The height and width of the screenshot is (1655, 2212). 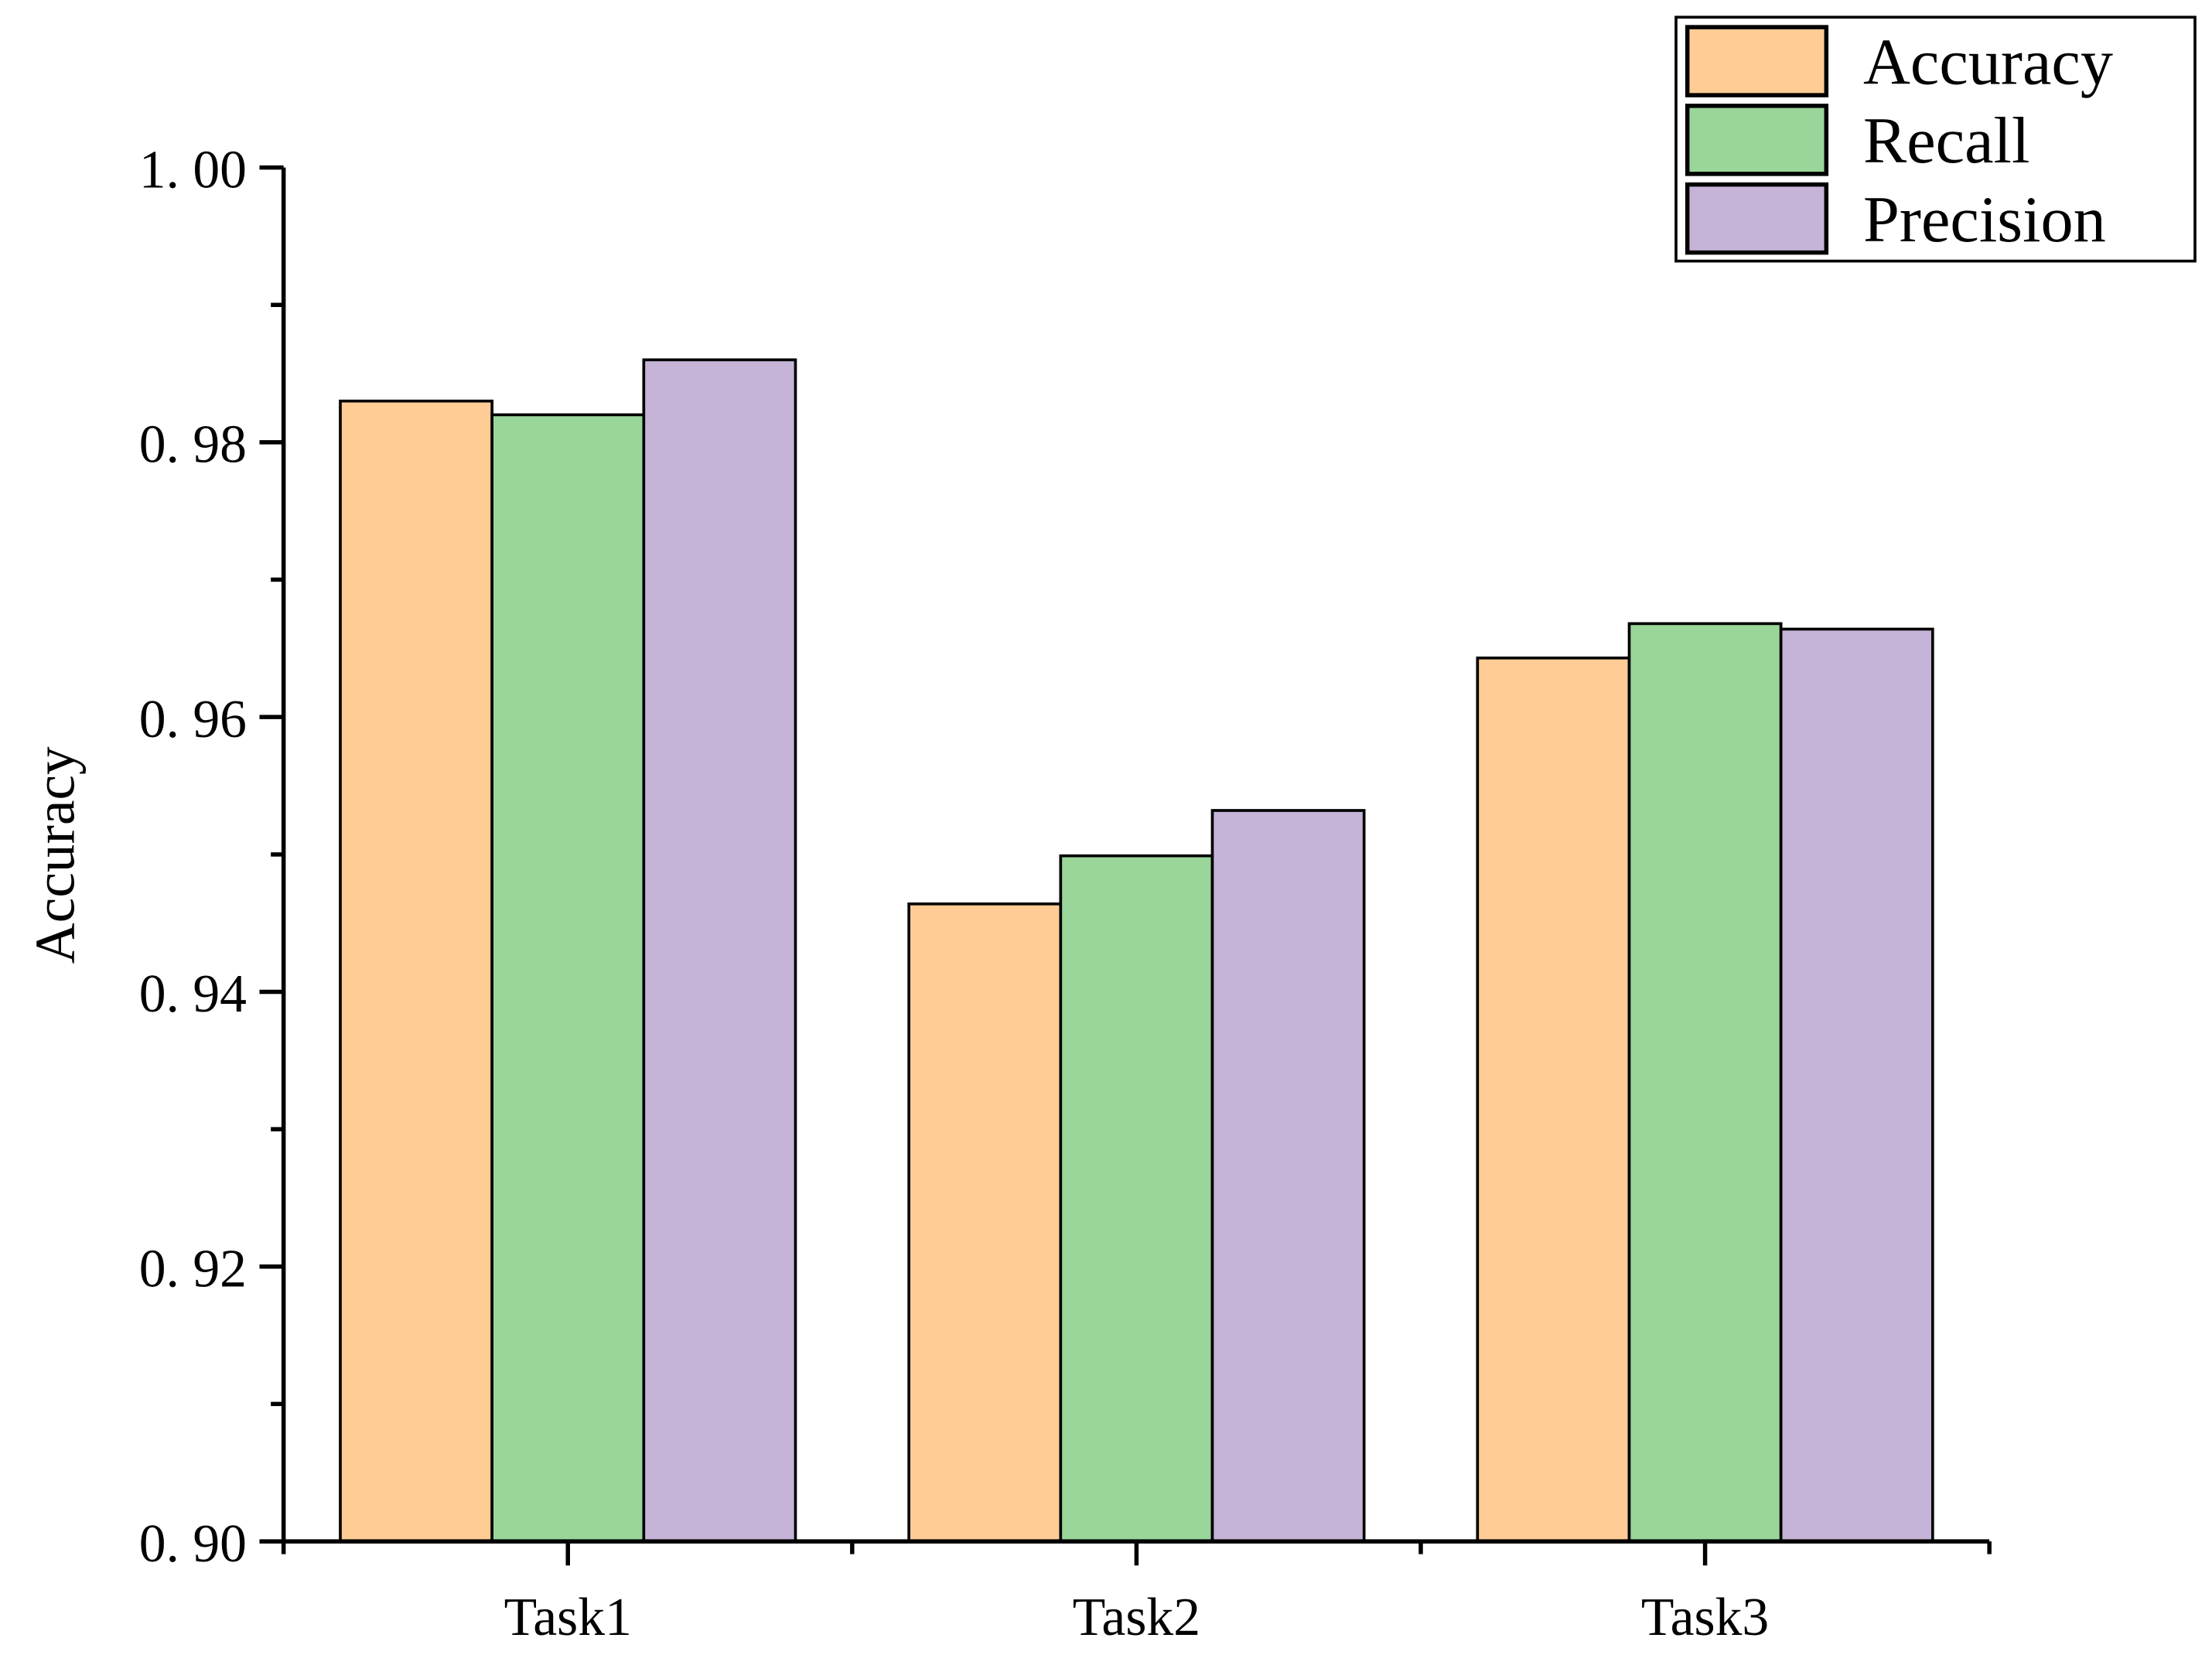 What do you see at coordinates (1757, 218) in the screenshot?
I see `legend-swatch-precision` at bounding box center [1757, 218].